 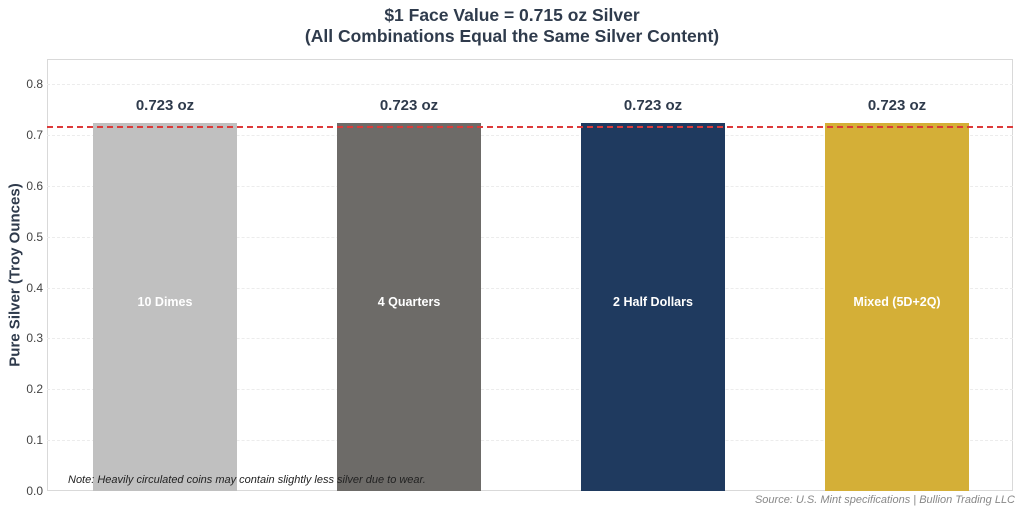 What do you see at coordinates (34, 288) in the screenshot?
I see `y-tick-label: 0.4` at bounding box center [34, 288].